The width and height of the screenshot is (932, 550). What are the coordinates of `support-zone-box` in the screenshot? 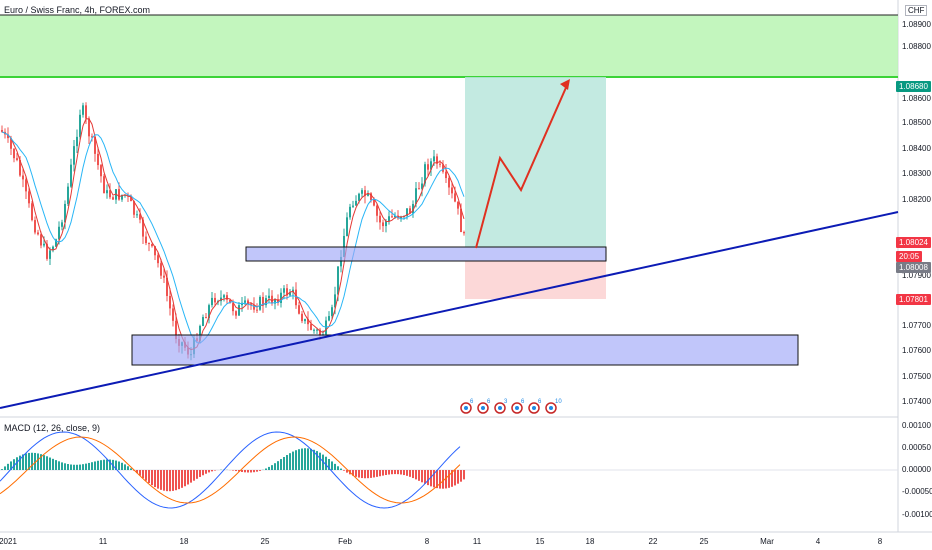 It's located at (465, 350).